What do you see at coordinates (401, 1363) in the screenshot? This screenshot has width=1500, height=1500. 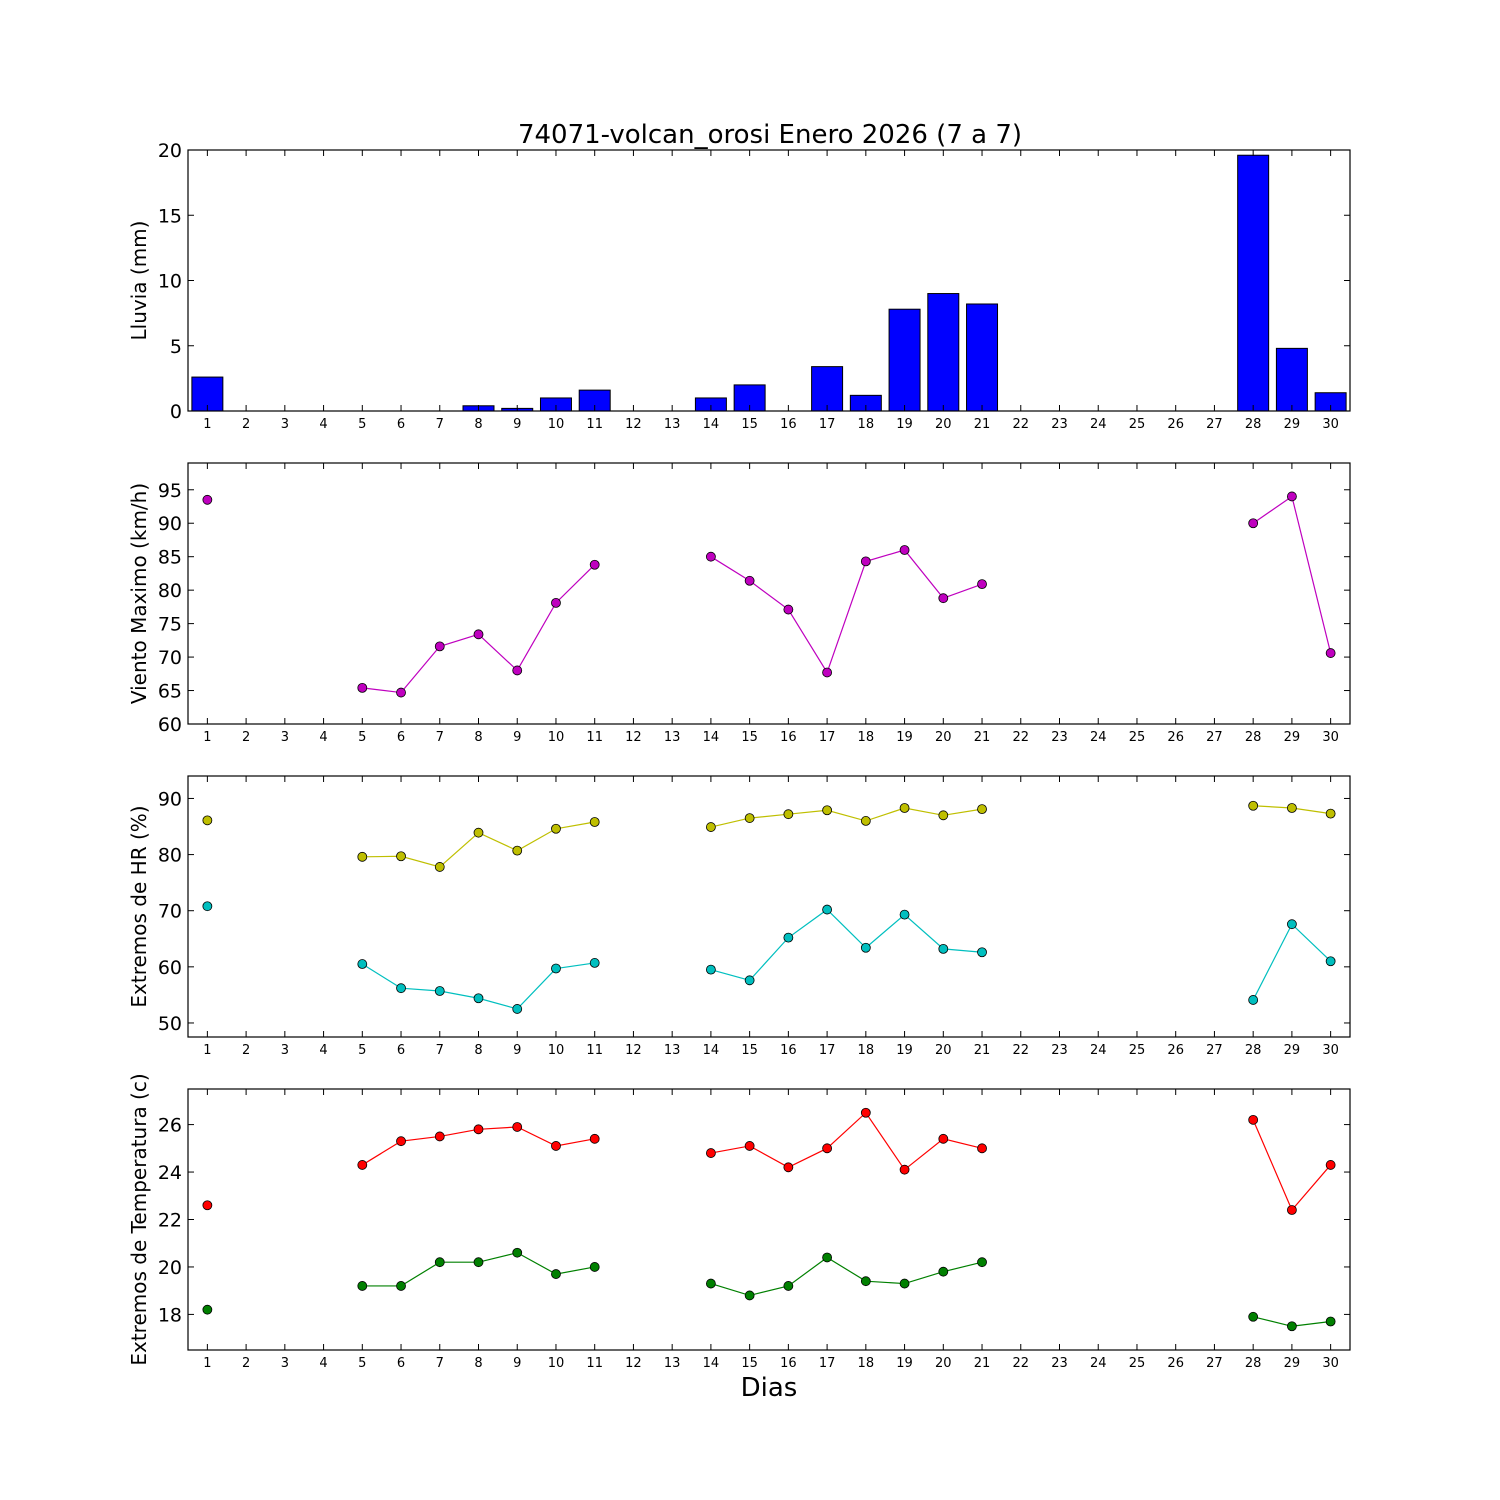 I see `x-tick-label: 6` at bounding box center [401, 1363].